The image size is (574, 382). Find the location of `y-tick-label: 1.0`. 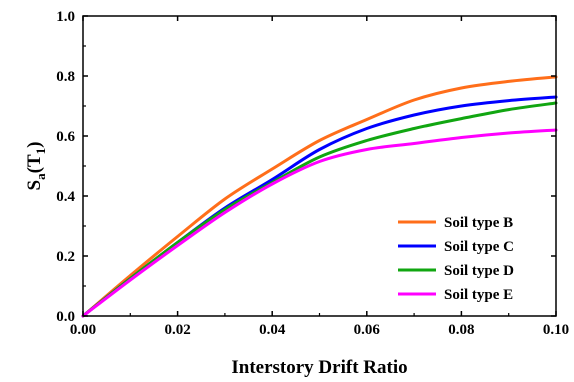

y-tick-label: 1.0 is located at coordinates (65, 17).